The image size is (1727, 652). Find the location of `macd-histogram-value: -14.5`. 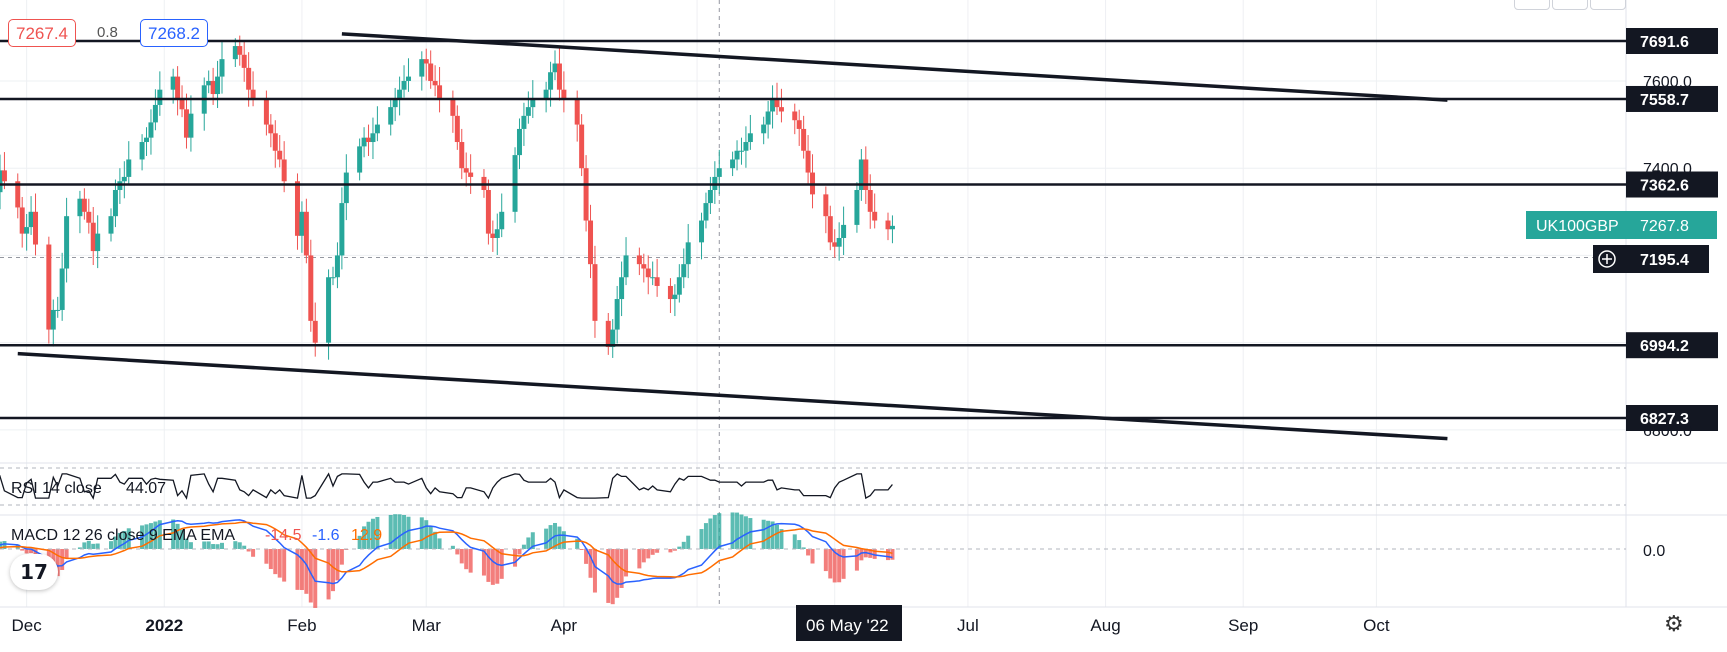

macd-histogram-value: -14.5 is located at coordinates (283, 535).